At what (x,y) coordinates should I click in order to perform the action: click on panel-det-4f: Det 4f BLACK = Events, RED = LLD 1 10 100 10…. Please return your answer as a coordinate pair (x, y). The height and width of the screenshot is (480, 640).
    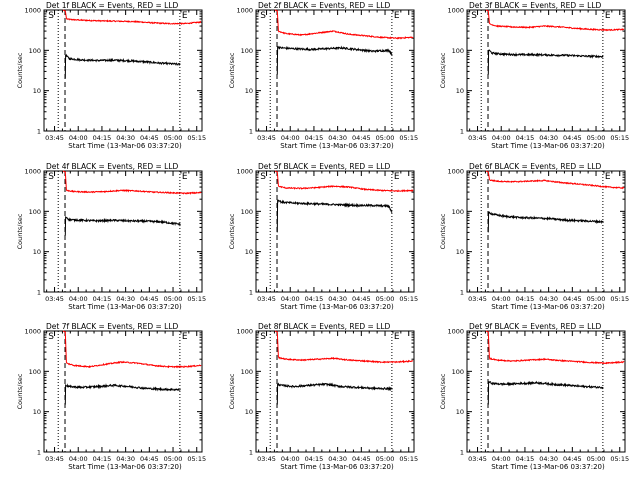
    Looking at the image, I should click on (111, 236).